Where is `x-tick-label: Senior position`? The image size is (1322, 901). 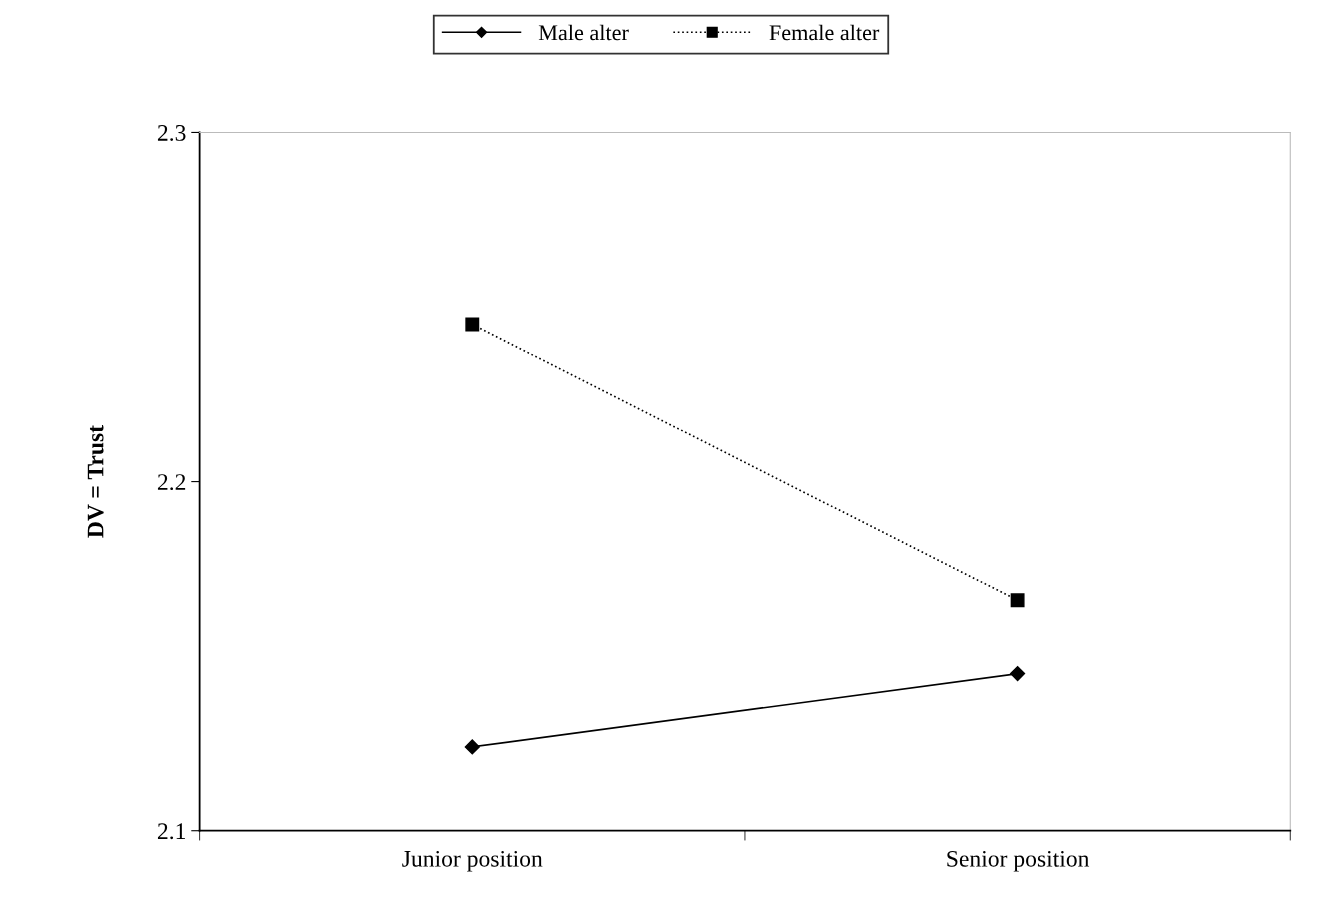 x-tick-label: Senior position is located at coordinates (1018, 861).